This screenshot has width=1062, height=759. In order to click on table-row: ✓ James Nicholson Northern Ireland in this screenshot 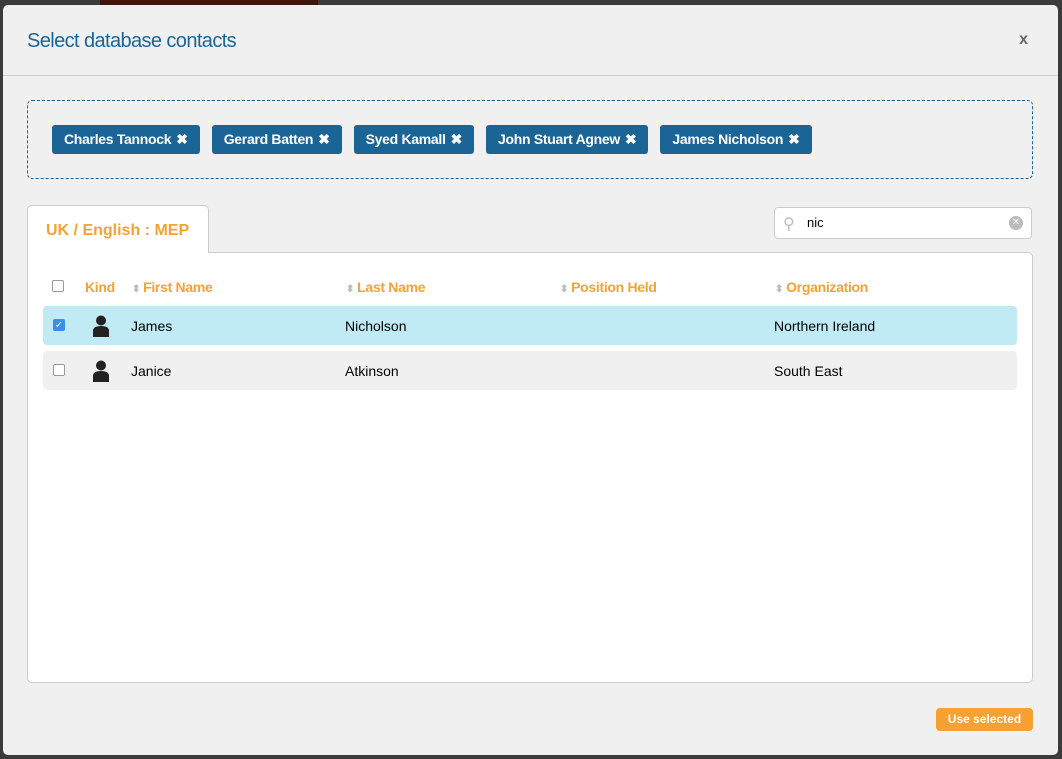, I will do `click(530, 325)`.